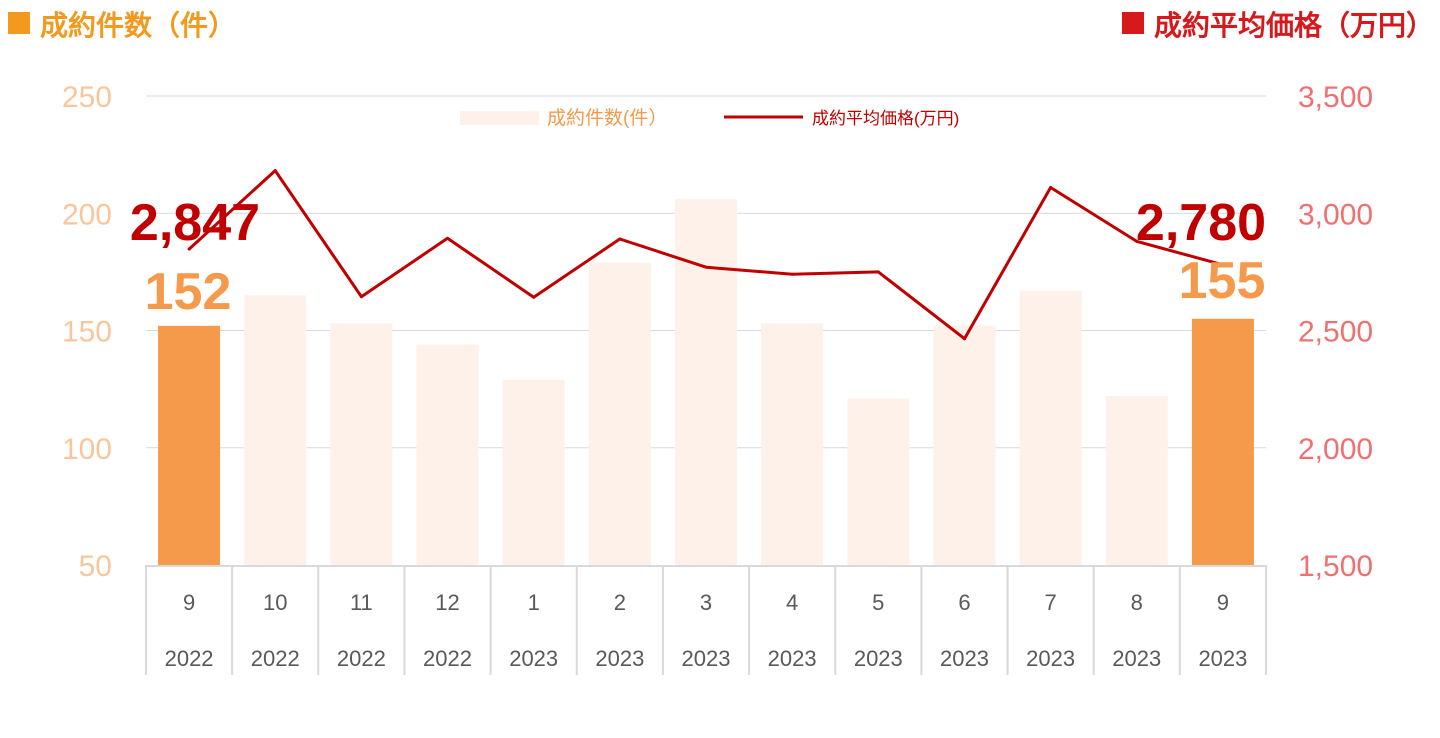 The width and height of the screenshot is (1440, 738). I want to click on last-price-callout: 2,780, so click(1201, 223).